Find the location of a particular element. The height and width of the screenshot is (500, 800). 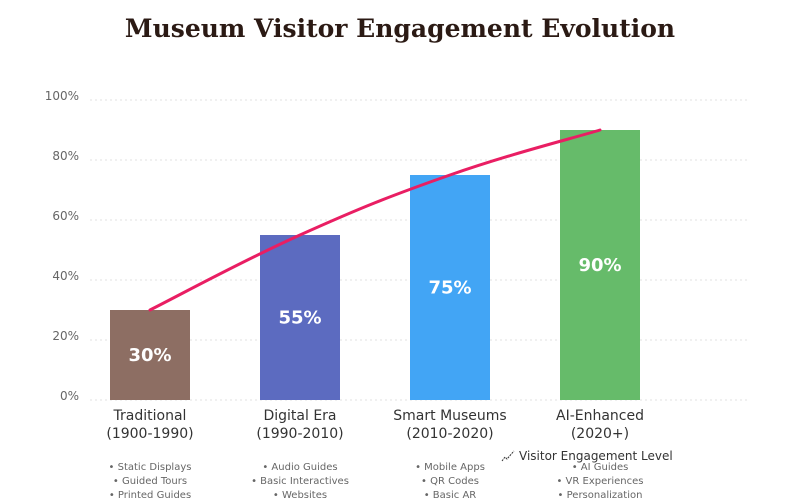

legend: Visitor Engagement Level is located at coordinates (587, 456).